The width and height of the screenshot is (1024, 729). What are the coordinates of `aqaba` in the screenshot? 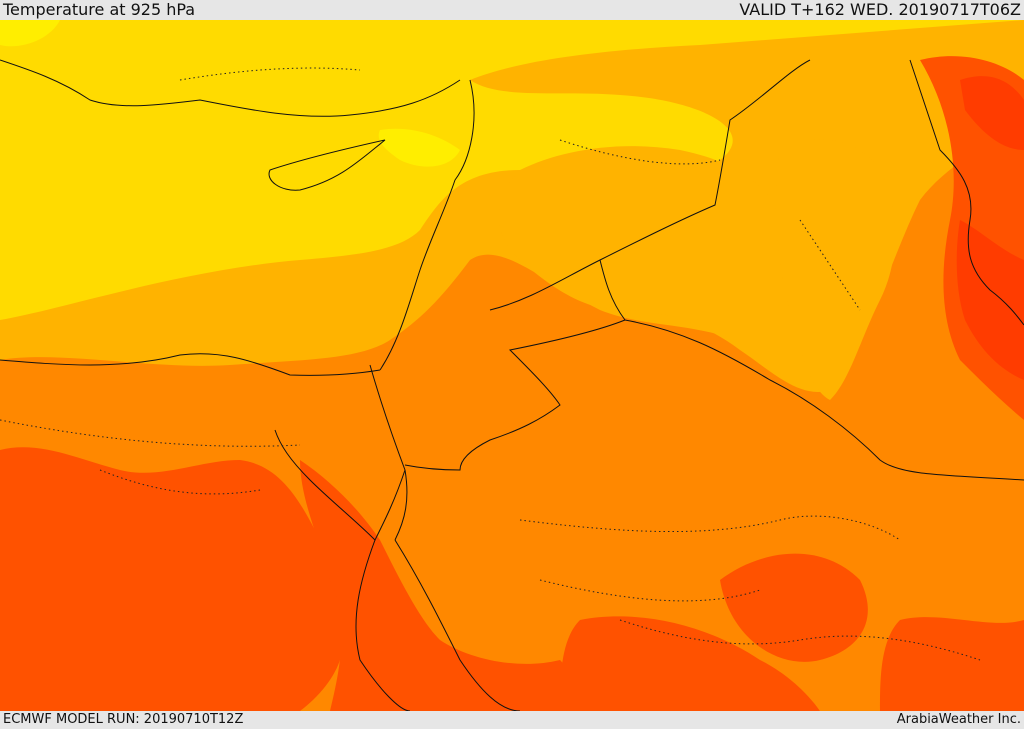 It's located at (401, 505).